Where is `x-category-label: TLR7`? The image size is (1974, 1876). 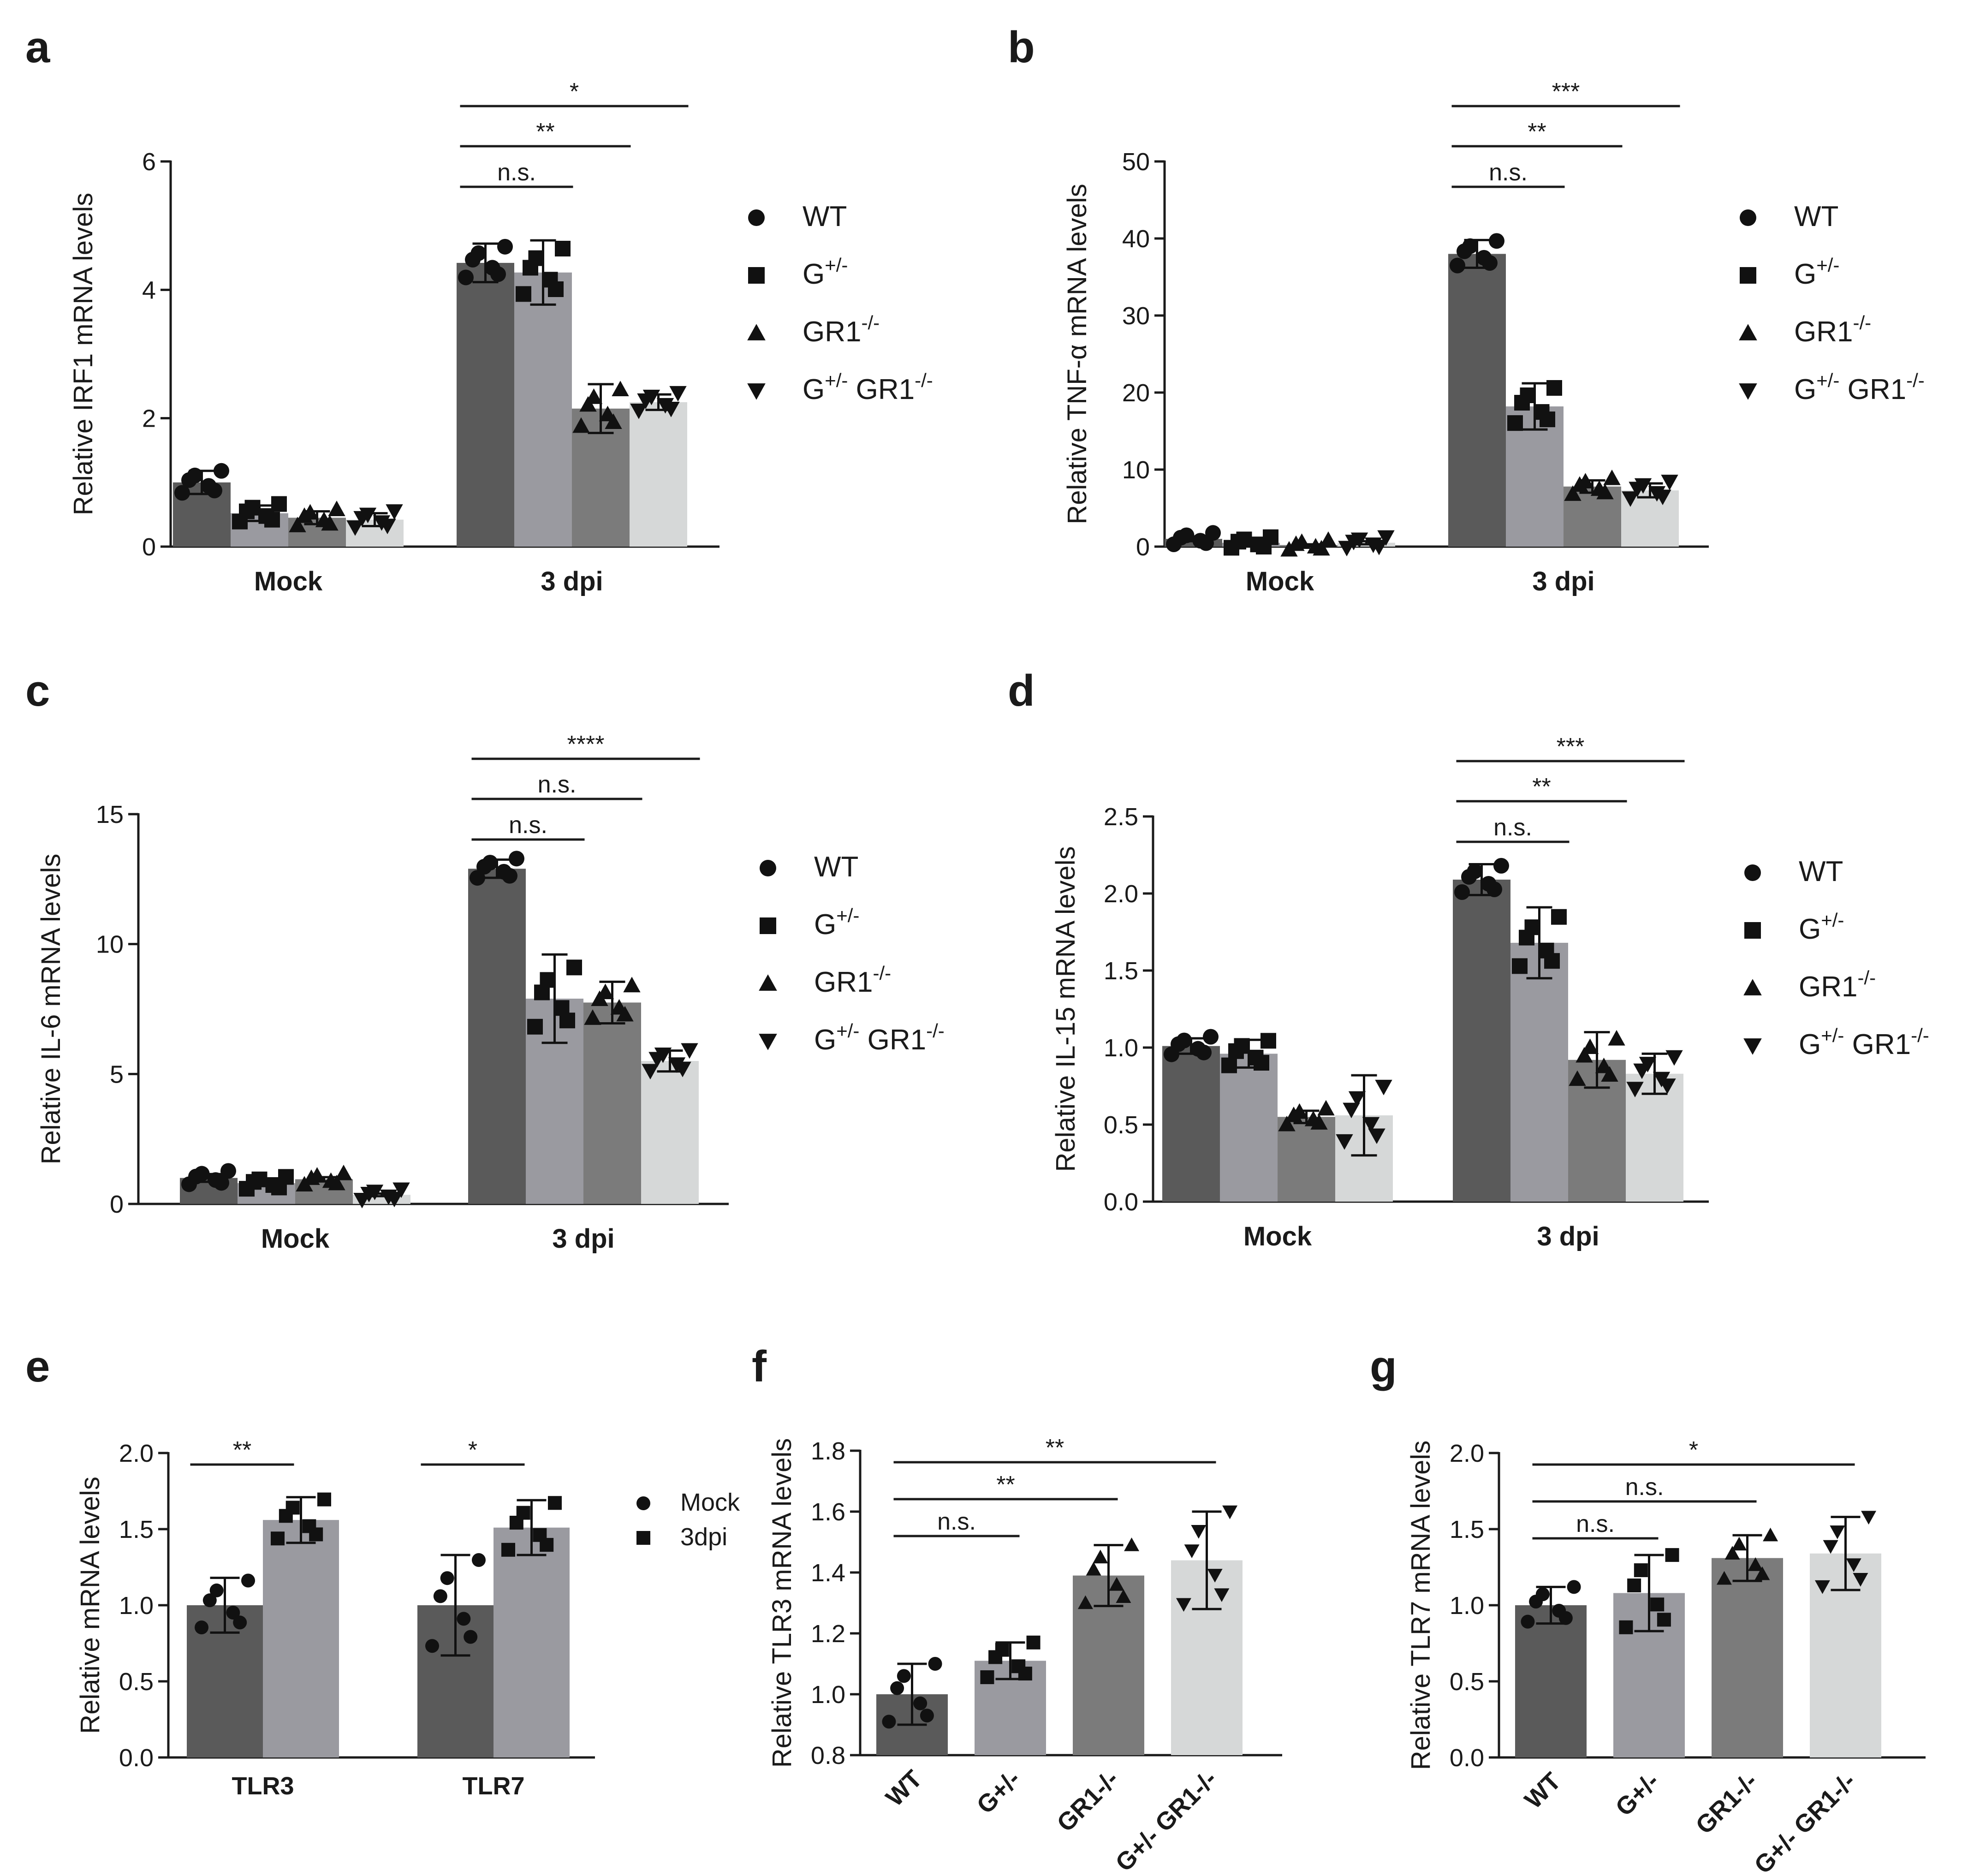 x-category-label: TLR7 is located at coordinates (494, 1786).